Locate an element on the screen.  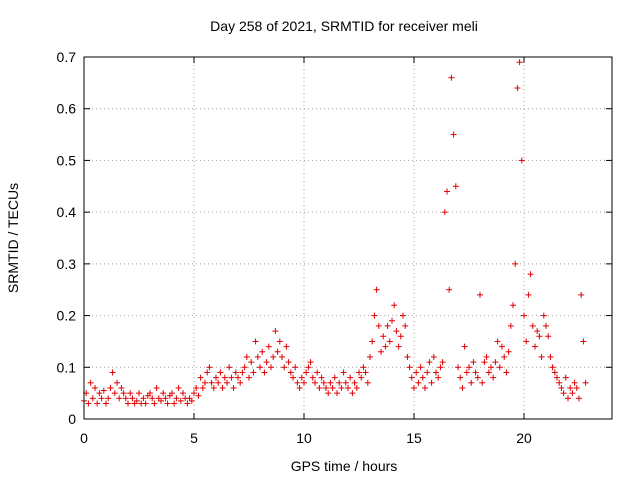
y-axis-label: SRMTID / TECUs is located at coordinates (13, 238).